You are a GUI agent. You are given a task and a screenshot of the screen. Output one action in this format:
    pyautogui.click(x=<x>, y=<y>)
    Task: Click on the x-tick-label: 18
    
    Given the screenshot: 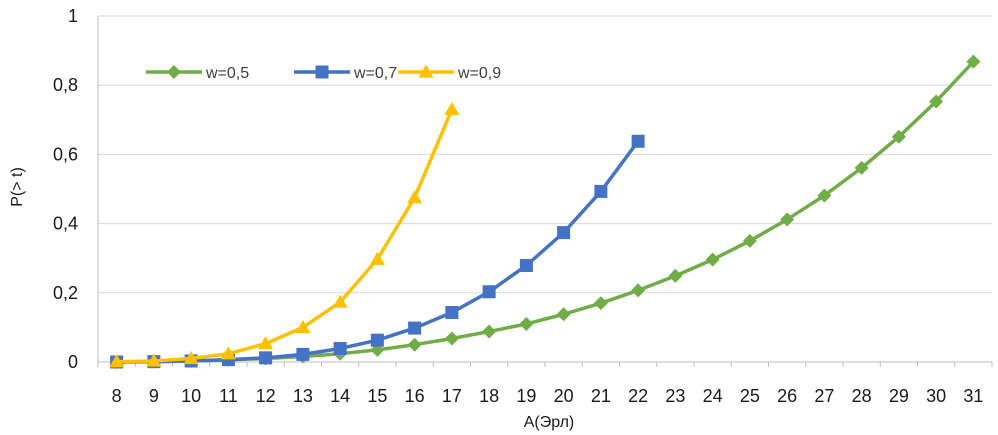 What is the action you would take?
    pyautogui.click(x=489, y=396)
    